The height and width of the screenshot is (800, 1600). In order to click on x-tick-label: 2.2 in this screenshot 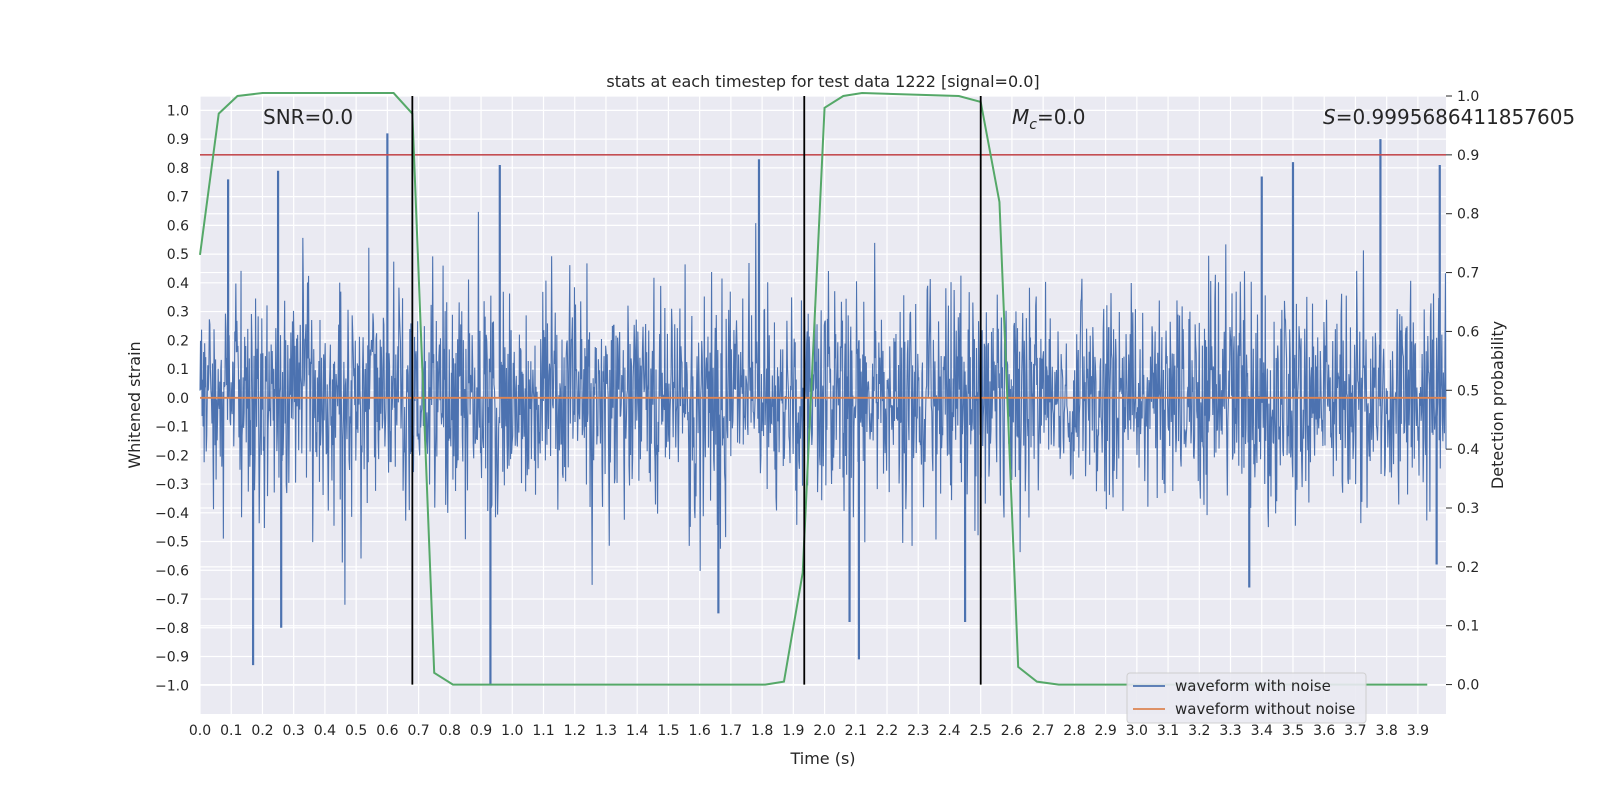, I will do `click(887, 731)`.